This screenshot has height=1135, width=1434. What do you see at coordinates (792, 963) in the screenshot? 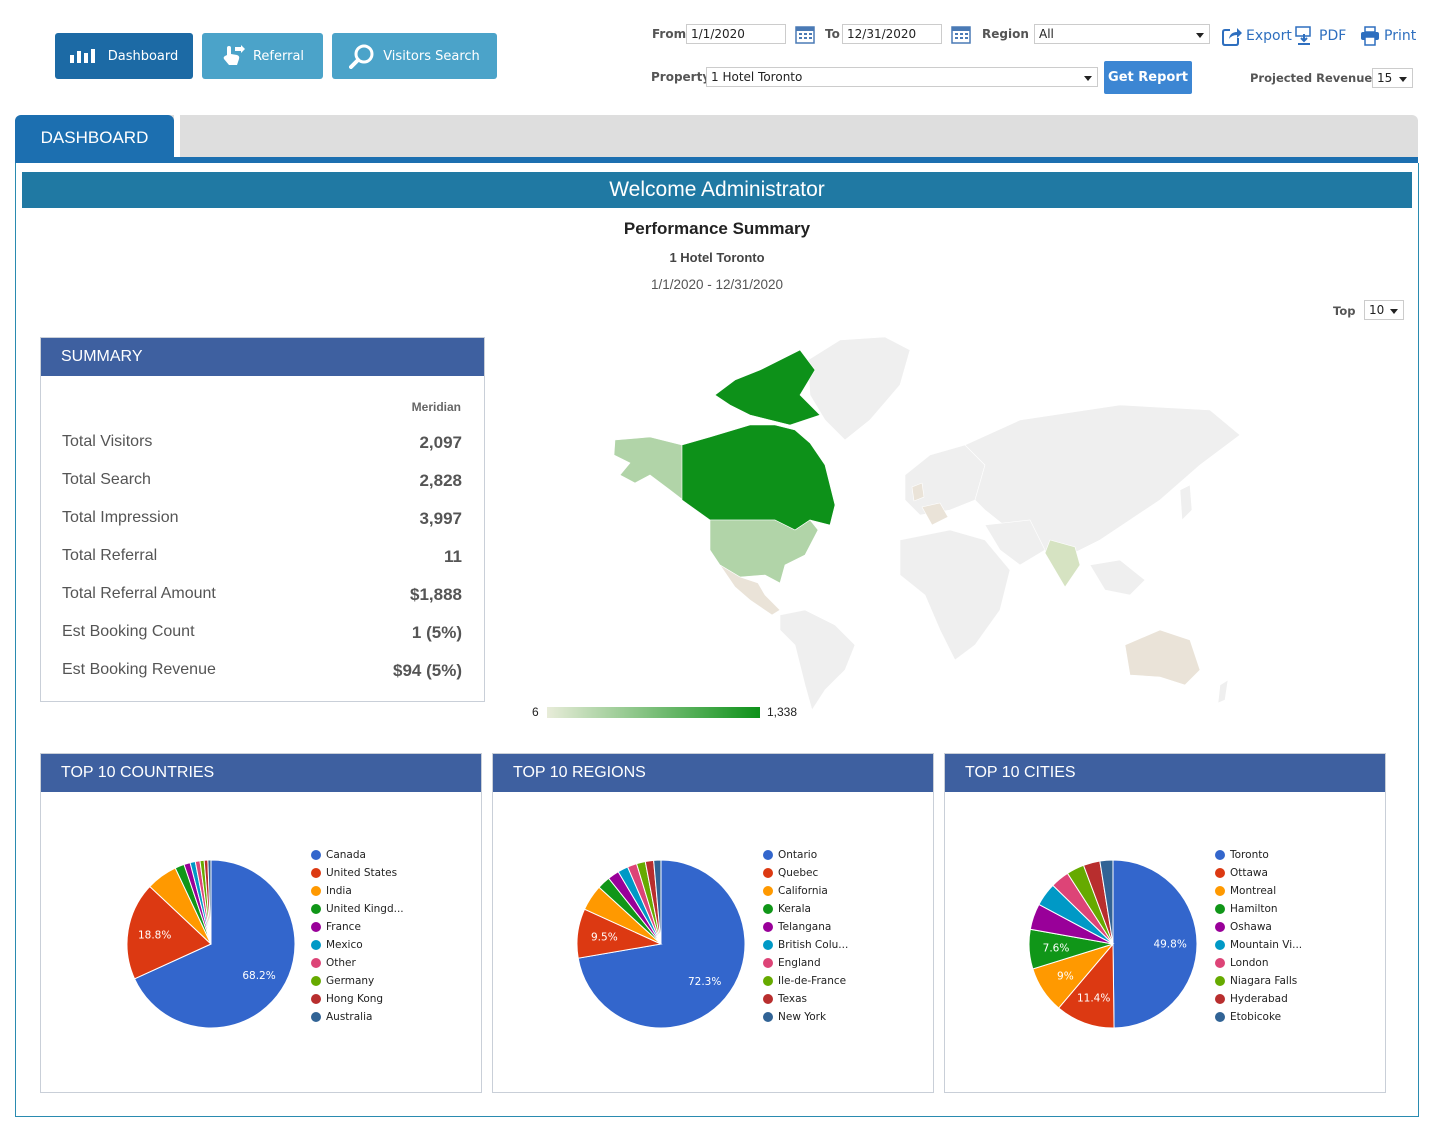
I see `legend-item: England` at bounding box center [792, 963].